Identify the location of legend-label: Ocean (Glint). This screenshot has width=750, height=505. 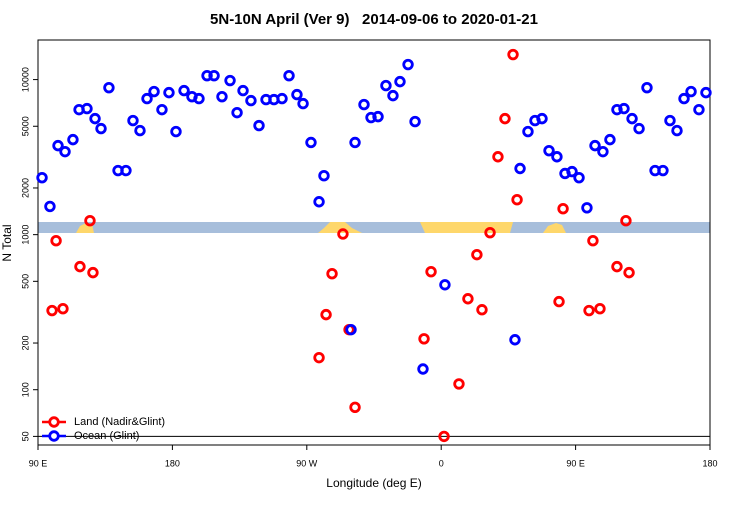
(106, 436).